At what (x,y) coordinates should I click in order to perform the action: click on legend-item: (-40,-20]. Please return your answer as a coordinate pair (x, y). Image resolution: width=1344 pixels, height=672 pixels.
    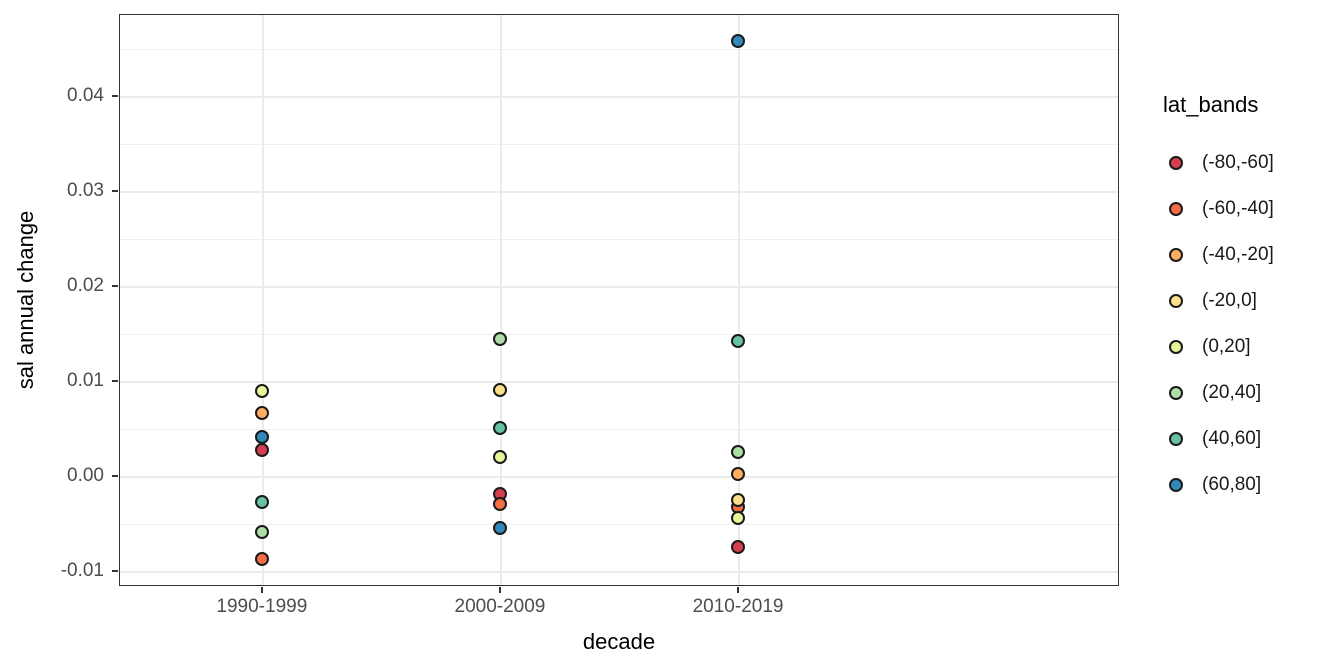
    Looking at the image, I should click on (1250, 255).